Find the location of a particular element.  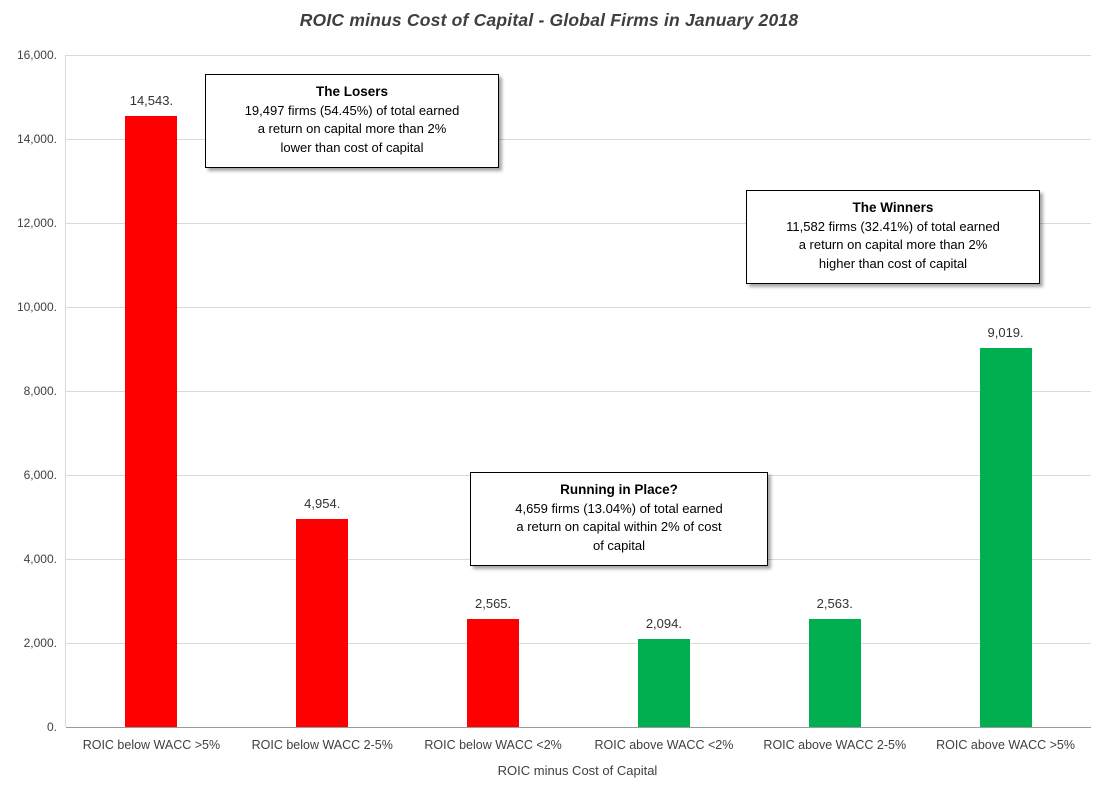

annotation-losers-title: The Losers is located at coordinates (352, 91).